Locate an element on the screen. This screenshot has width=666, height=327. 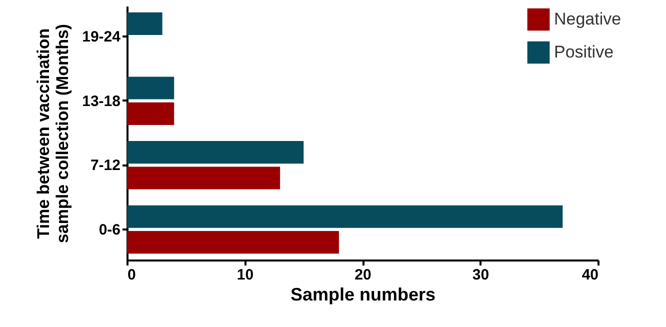
x-tick-label: 20 is located at coordinates (363, 275).